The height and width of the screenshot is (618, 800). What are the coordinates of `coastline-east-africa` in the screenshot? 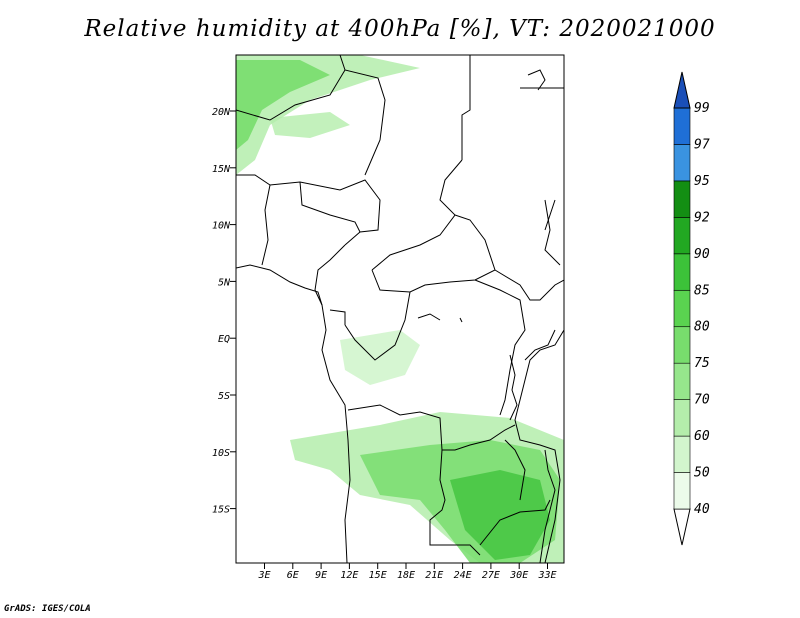 It's located at (539, 446).